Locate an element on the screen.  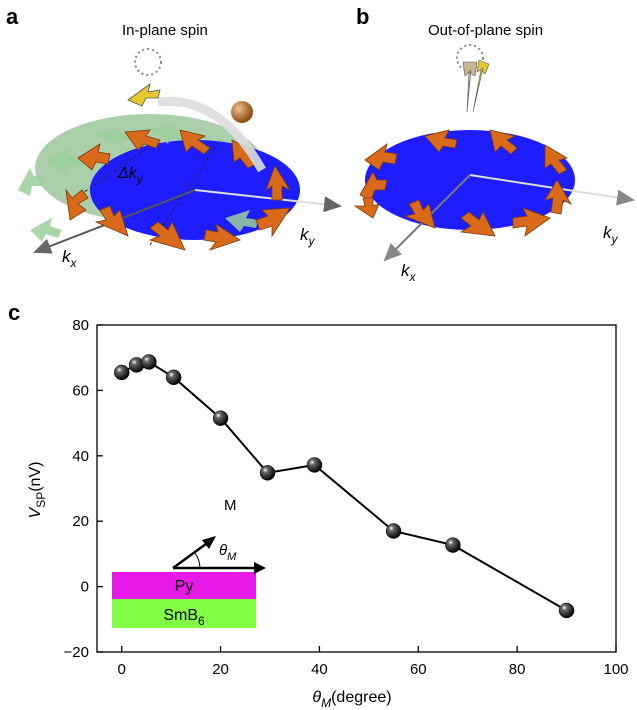
magnetization-arrow is located at coordinates (191, 554).